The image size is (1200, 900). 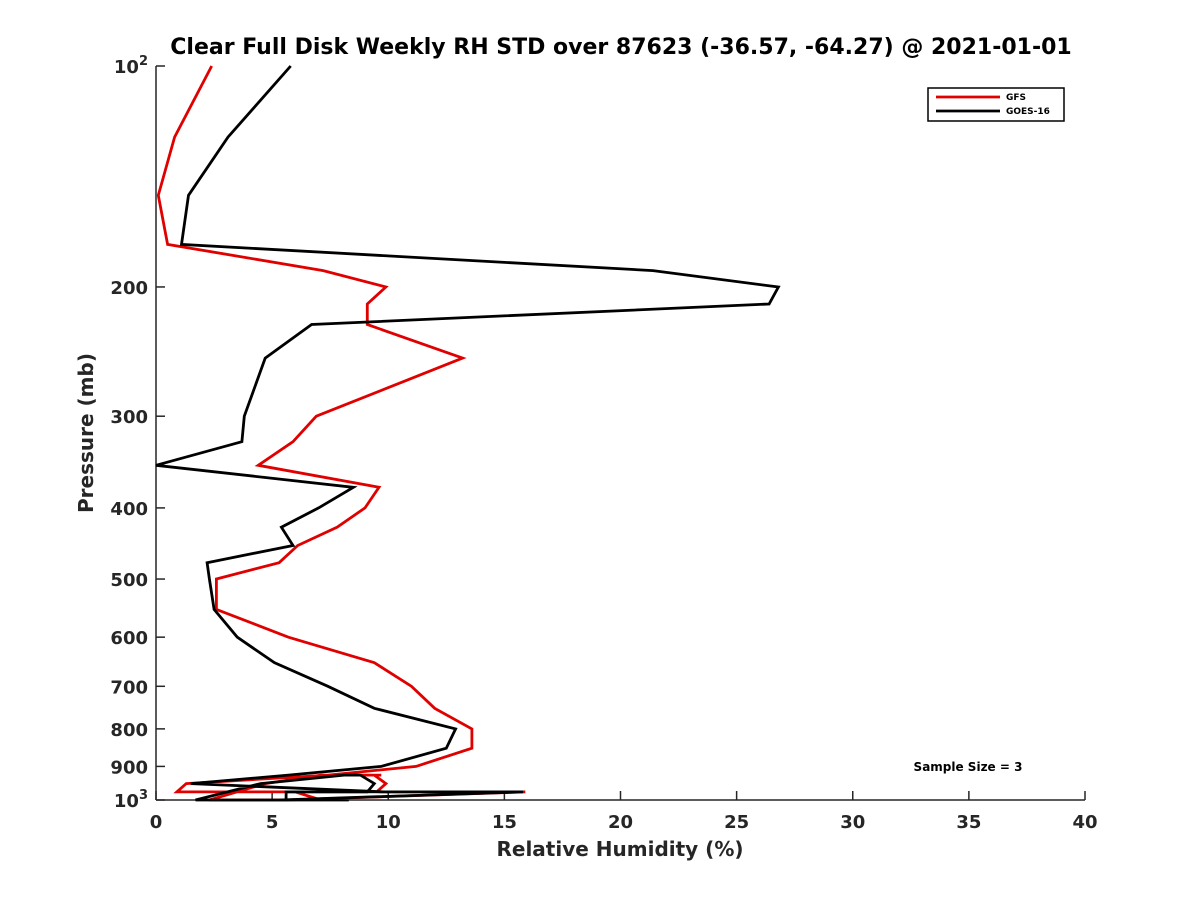 I want to click on x-tick-label: 15, so click(x=504, y=822).